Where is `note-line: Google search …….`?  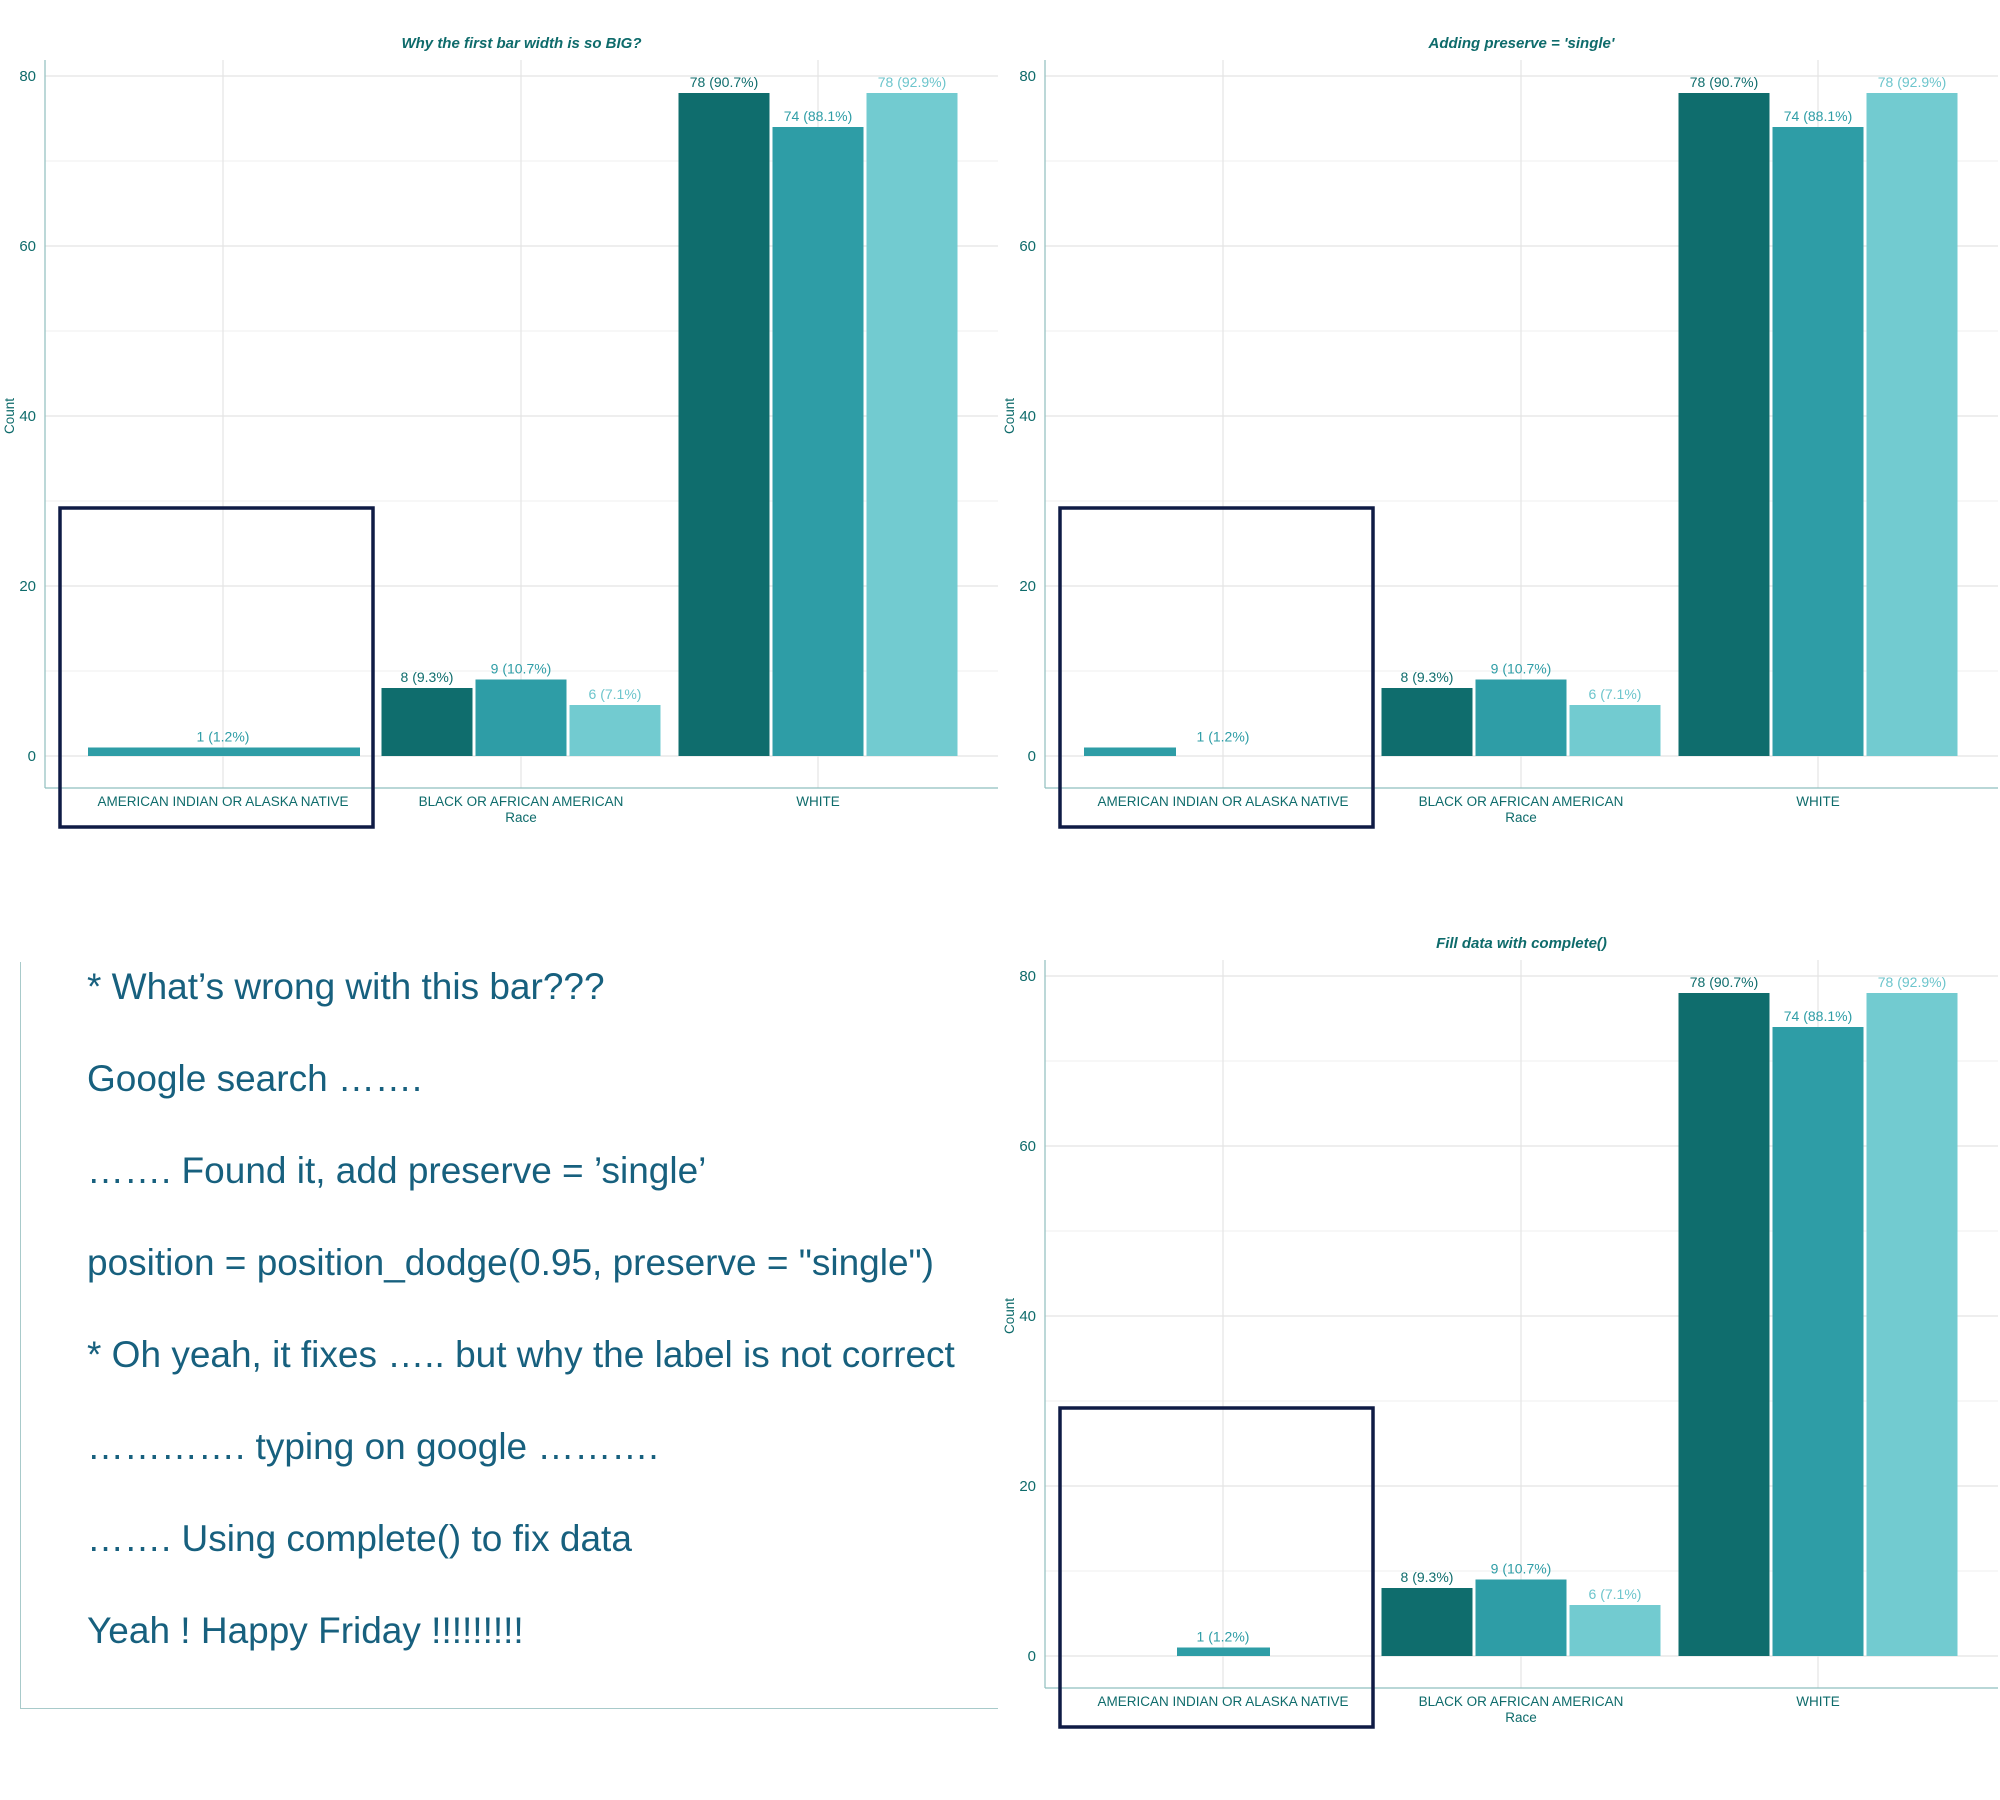
note-line: Google search ……. is located at coordinates (255, 1078).